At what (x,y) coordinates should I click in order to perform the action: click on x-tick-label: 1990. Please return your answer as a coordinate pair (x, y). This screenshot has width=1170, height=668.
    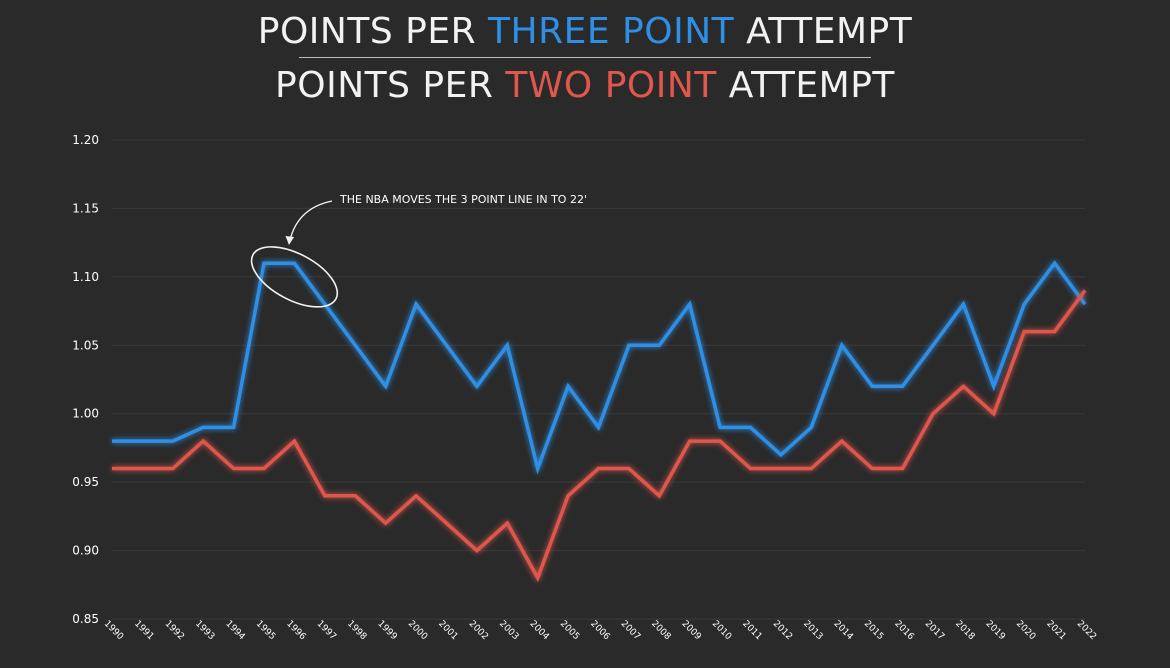
    Looking at the image, I should click on (113, 630).